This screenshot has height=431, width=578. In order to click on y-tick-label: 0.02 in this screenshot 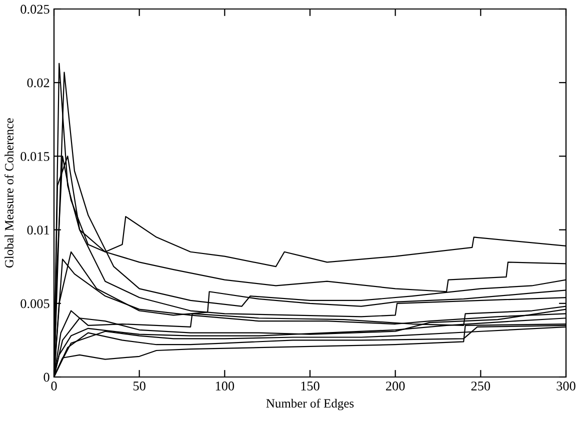, I will do `click(38, 83)`.